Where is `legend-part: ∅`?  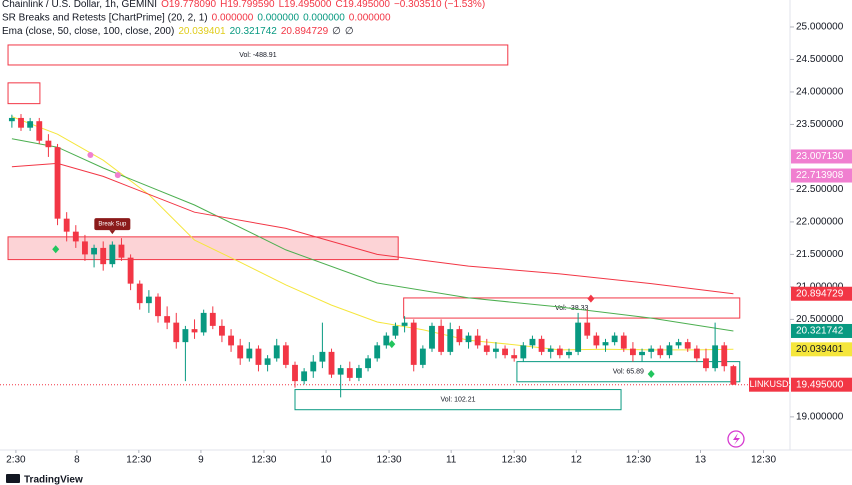 legend-part: ∅ is located at coordinates (336, 31).